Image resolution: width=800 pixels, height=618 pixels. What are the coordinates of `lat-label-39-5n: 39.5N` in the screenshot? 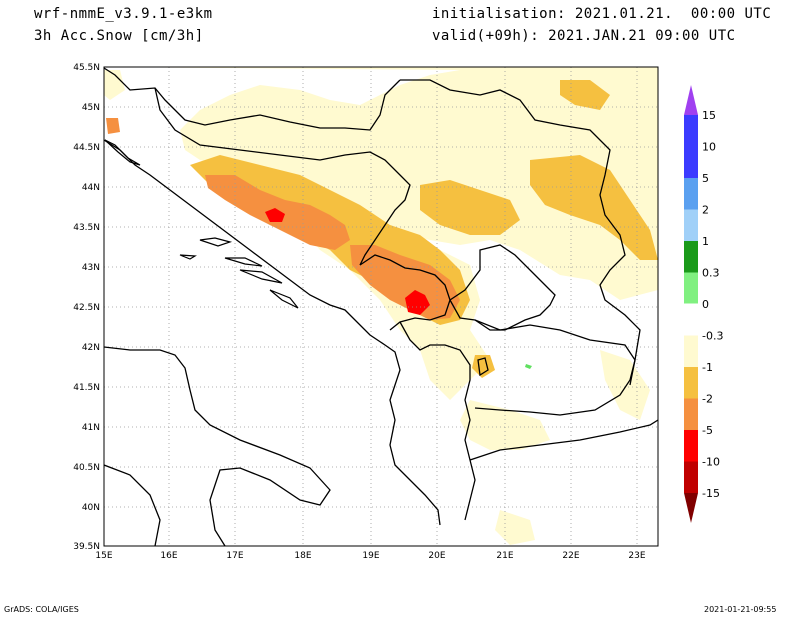 It's located at (86, 547).